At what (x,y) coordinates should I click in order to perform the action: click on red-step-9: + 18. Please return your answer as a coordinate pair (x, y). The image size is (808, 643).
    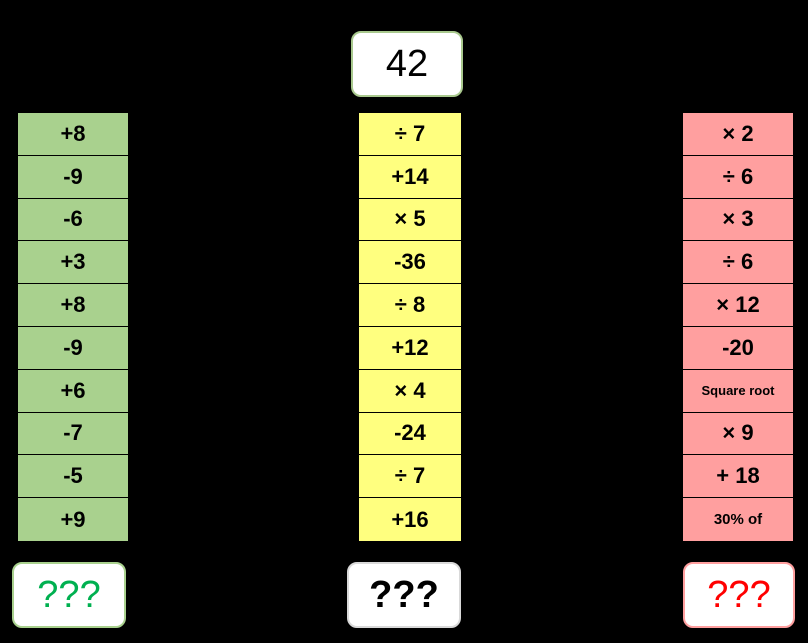
    Looking at the image, I should click on (738, 477).